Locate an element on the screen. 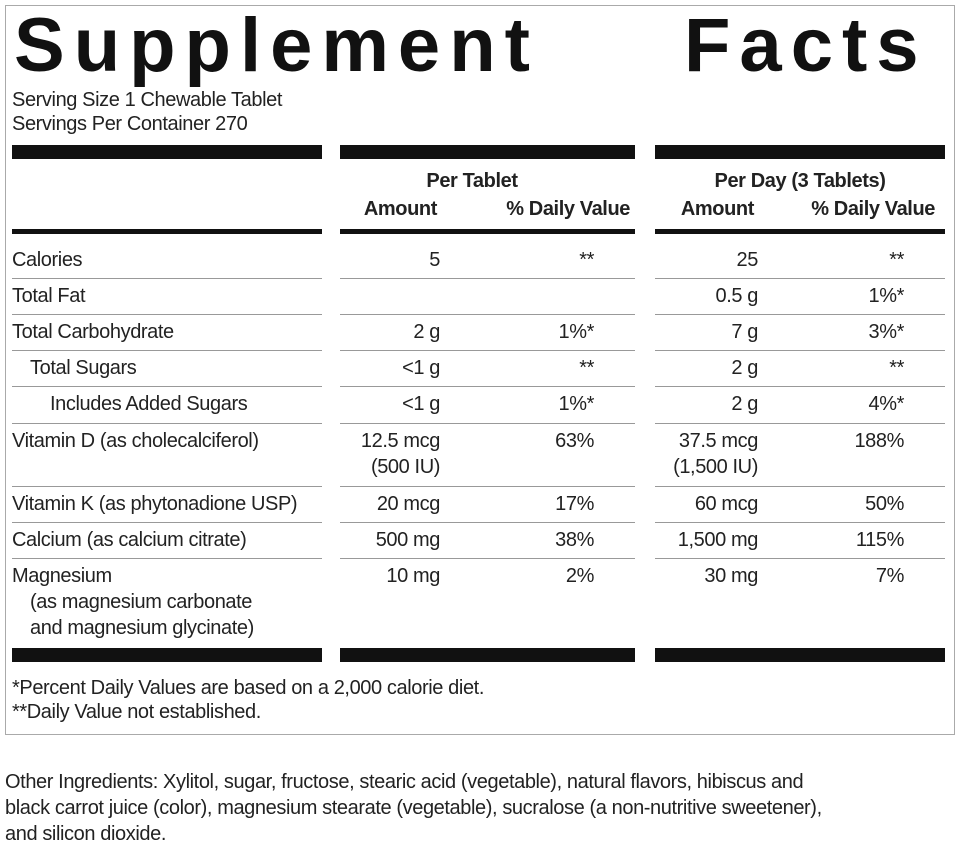  amount: (500 IU) is located at coordinates (405, 467).